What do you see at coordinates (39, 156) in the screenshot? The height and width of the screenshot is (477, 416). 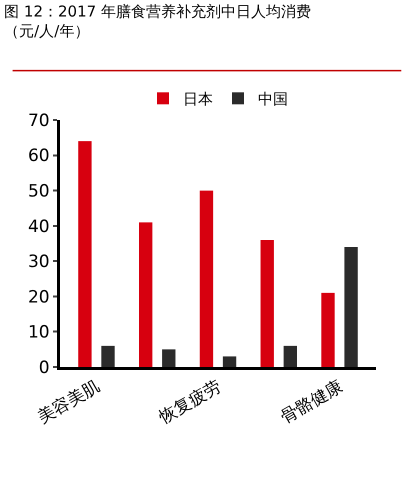 I see `y-tick-label: 60` at bounding box center [39, 156].